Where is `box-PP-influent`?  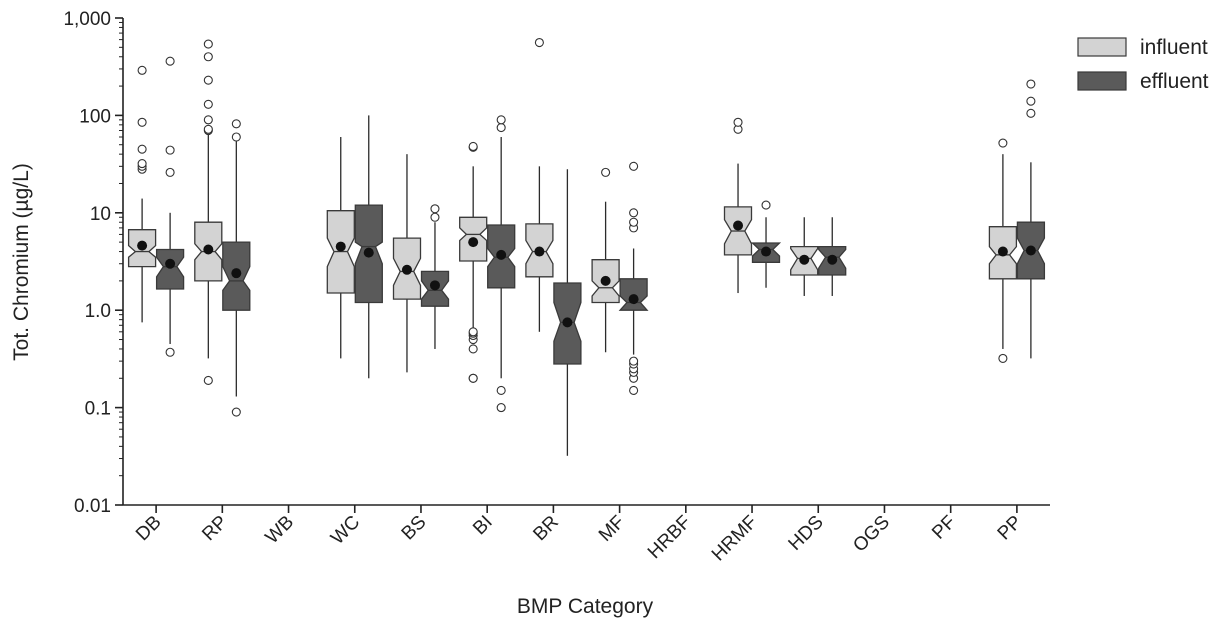
box-PP-influent is located at coordinates (1003, 250).